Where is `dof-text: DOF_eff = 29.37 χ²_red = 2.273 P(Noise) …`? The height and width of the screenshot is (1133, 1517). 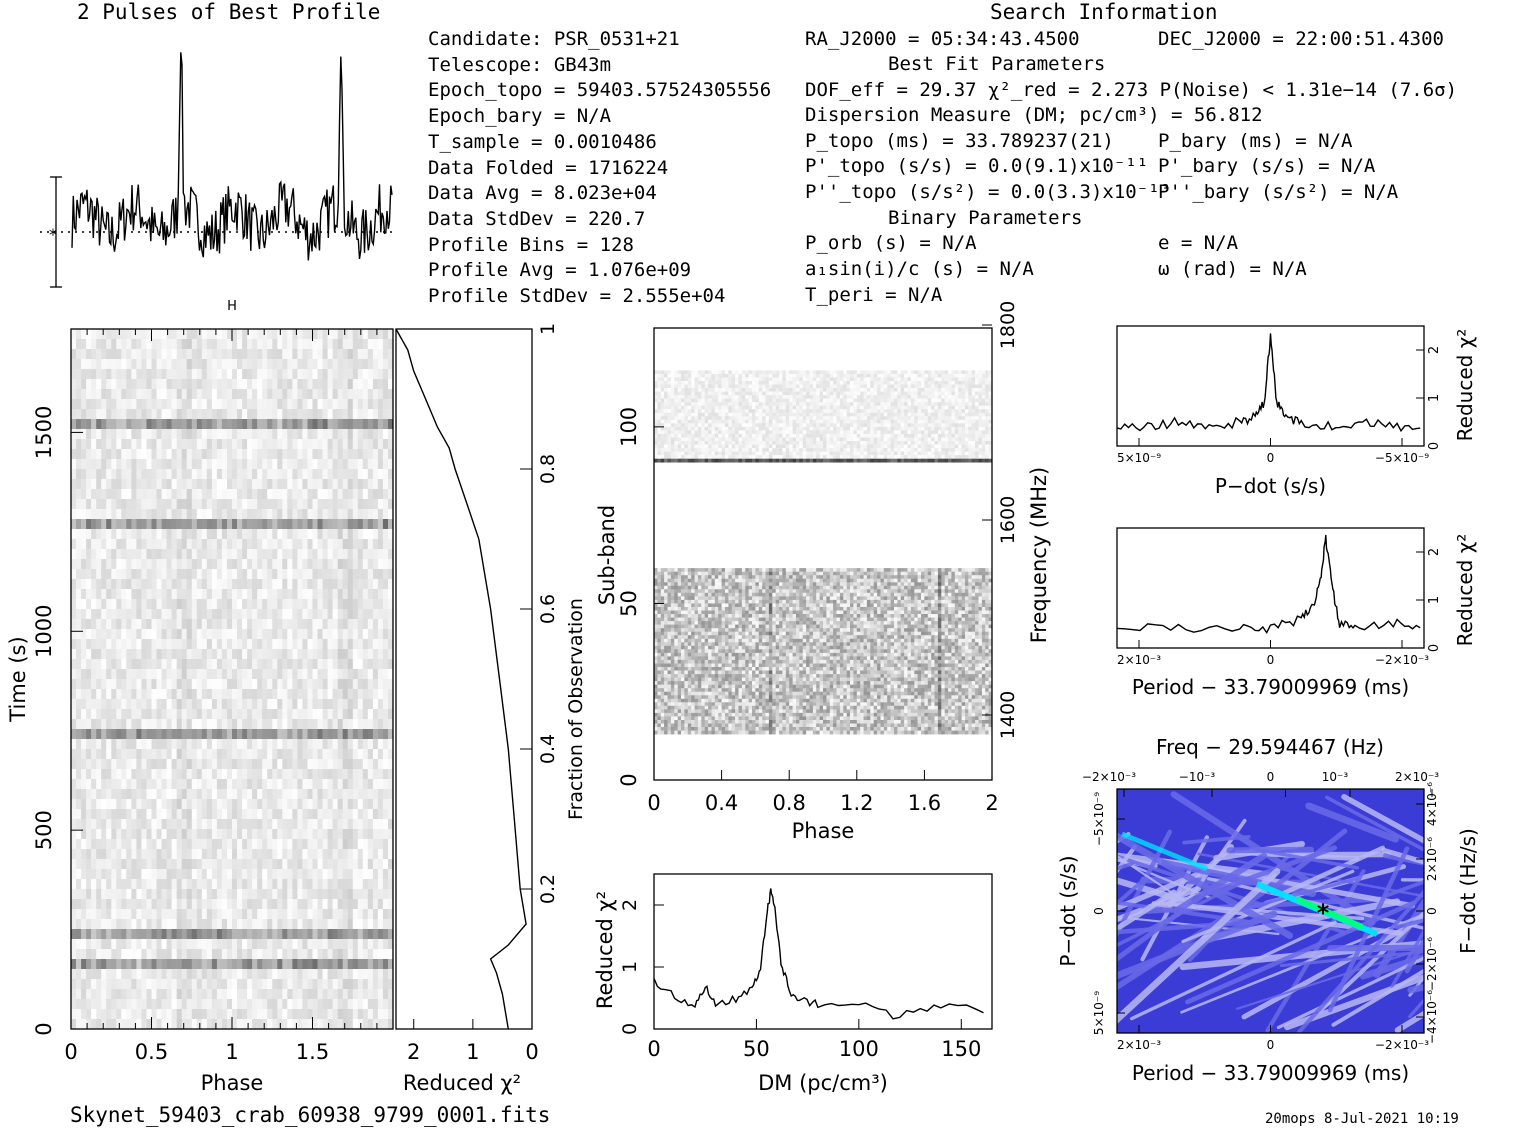
dof-text: DOF_eff = 29.37 χ²_red = 2.273 P(Noise) … is located at coordinates (1131, 90).